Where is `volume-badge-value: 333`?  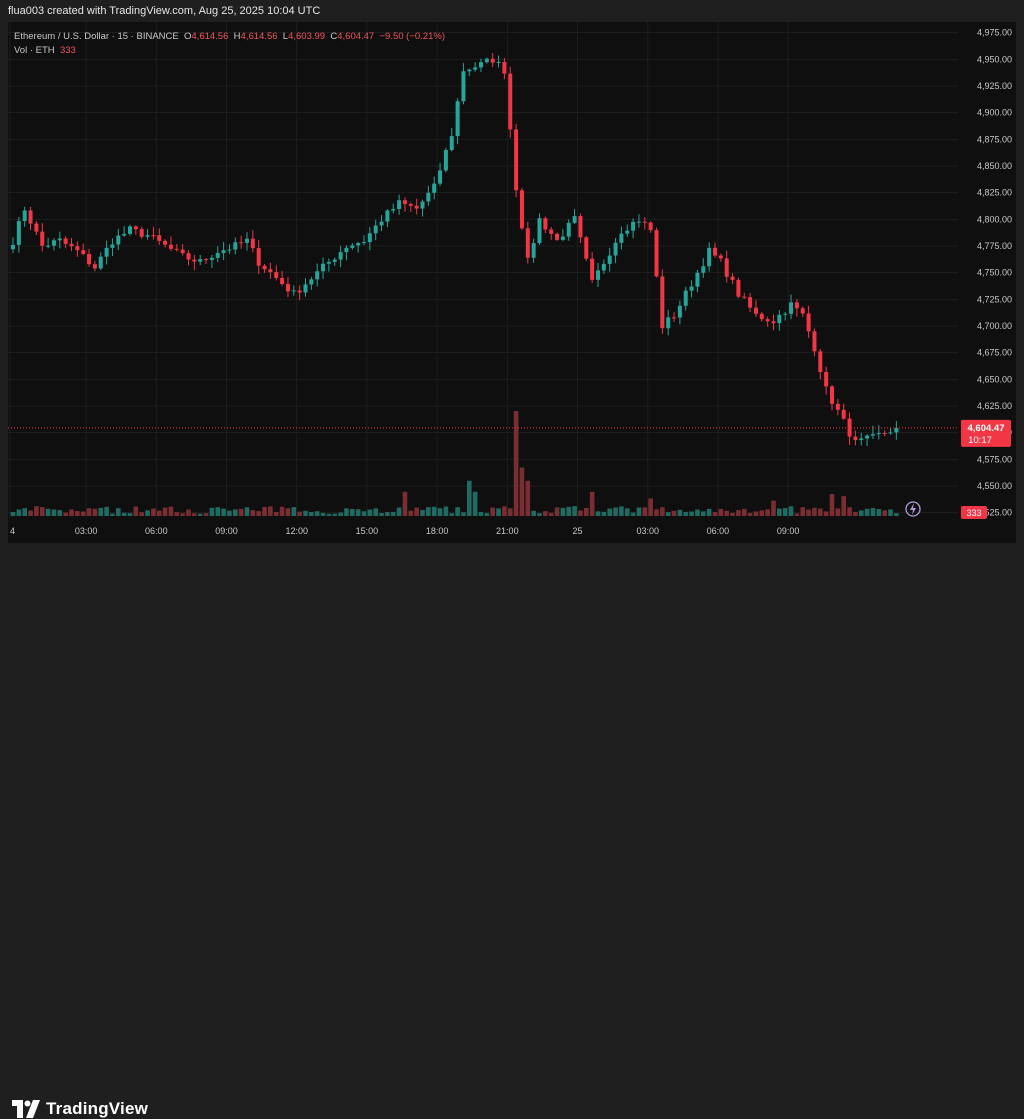
volume-badge-value: 333 is located at coordinates (973, 513).